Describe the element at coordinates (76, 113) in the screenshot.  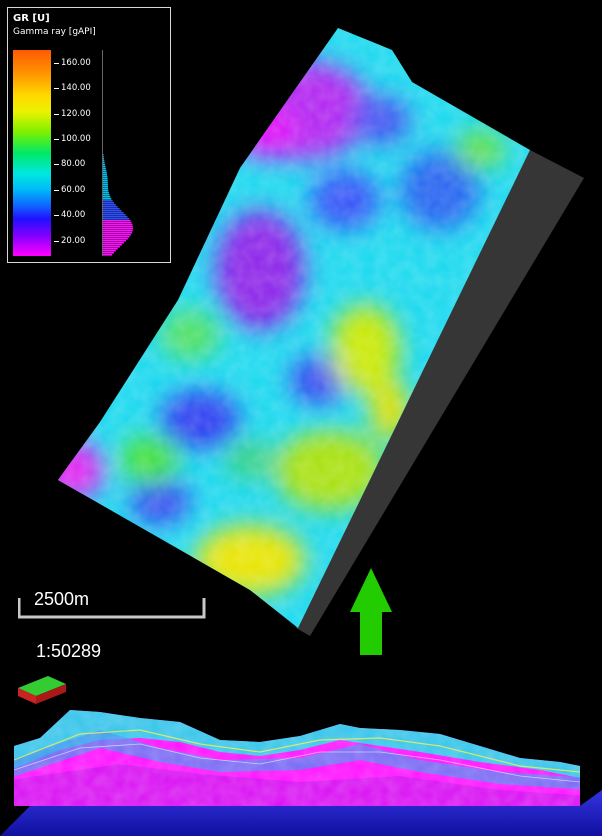
I see `legend-tick-label: 120.00` at that location.